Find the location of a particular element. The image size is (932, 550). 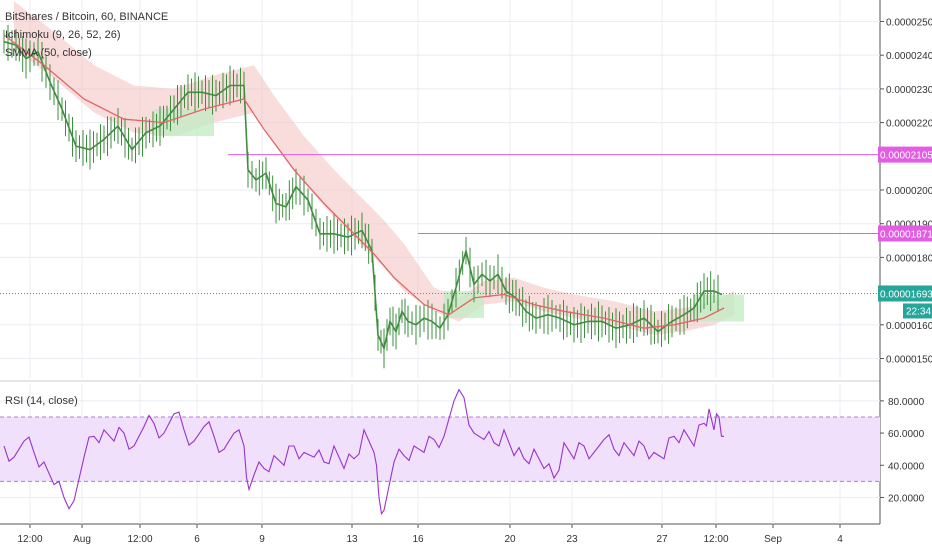

price-axis-labels: 0.00002105 0.00001871 0.00001693 22:34 is located at coordinates (905, 232).